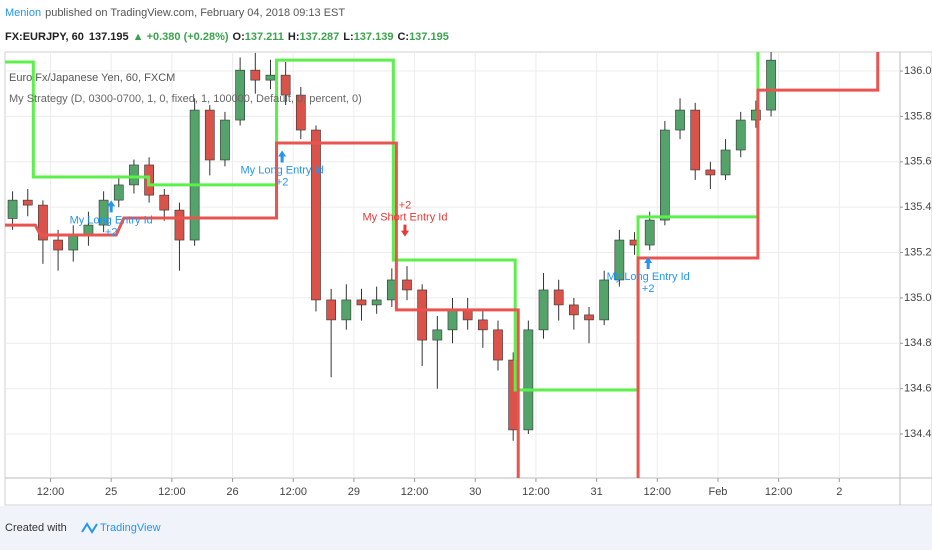  What do you see at coordinates (92, 78) in the screenshot?
I see `legend-symbol: Euro Fx/Japanese Yen, 60, FXCM` at bounding box center [92, 78].